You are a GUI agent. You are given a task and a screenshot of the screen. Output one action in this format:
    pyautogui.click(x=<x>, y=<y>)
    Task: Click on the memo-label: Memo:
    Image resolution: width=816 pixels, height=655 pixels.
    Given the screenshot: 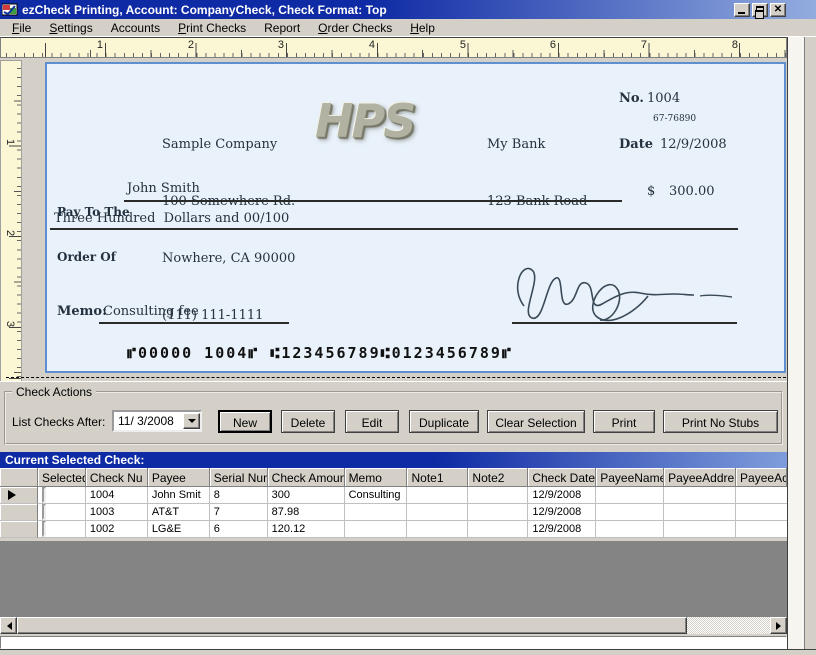 What is the action you would take?
    pyautogui.click(x=82, y=311)
    